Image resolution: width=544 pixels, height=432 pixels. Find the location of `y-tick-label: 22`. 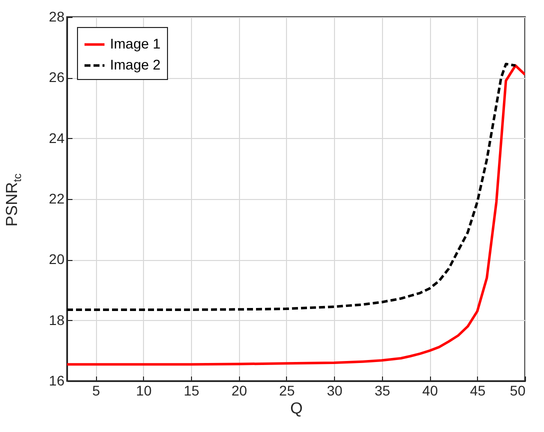

y-tick-label: 22 is located at coordinates (56, 198).